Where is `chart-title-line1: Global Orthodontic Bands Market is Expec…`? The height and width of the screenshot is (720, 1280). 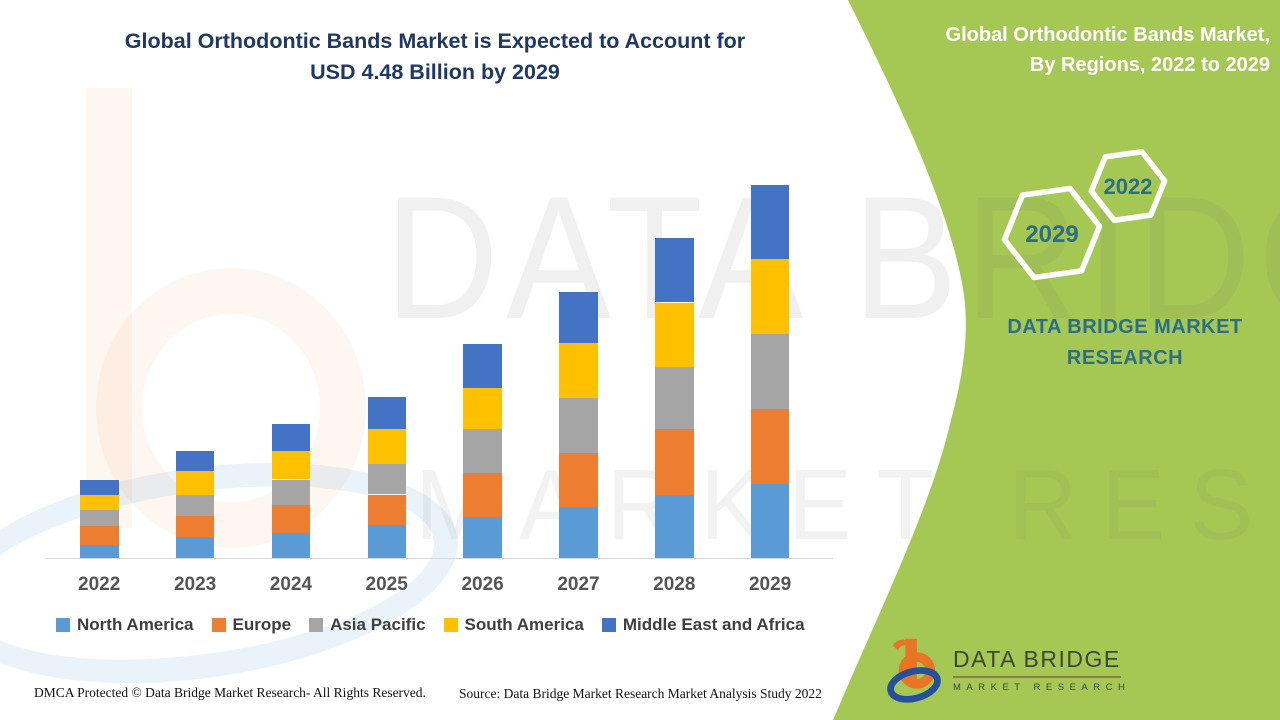 chart-title-line1: Global Orthodontic Bands Market is Expec… is located at coordinates (435, 41).